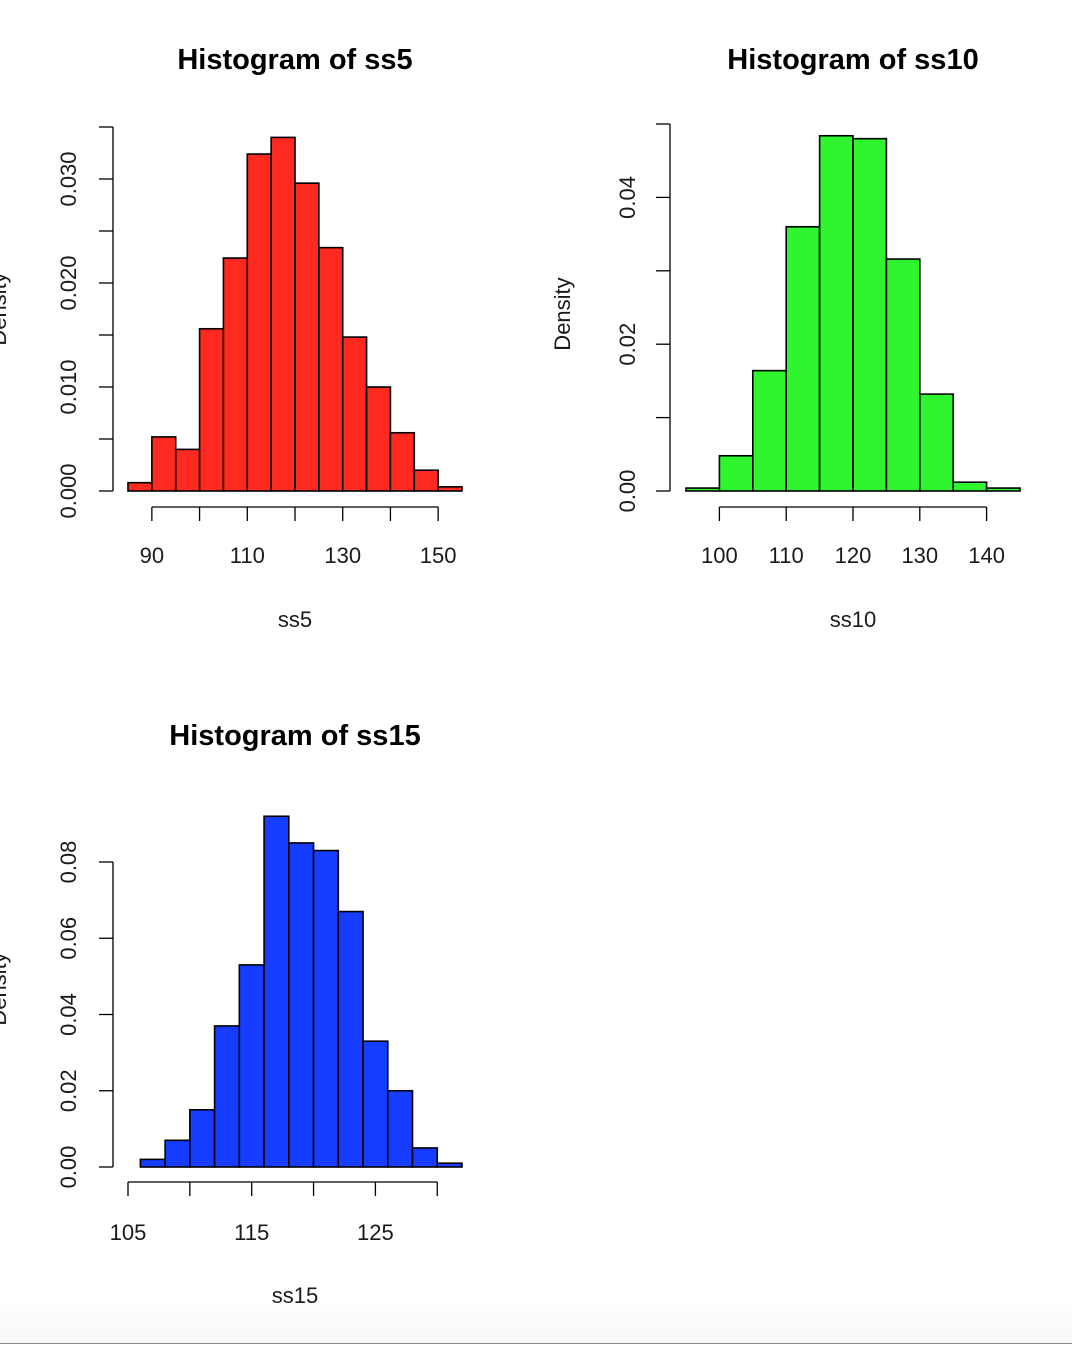 The width and height of the screenshot is (1072, 1346). What do you see at coordinates (536, 1321) in the screenshot?
I see `window-bottom-shade` at bounding box center [536, 1321].